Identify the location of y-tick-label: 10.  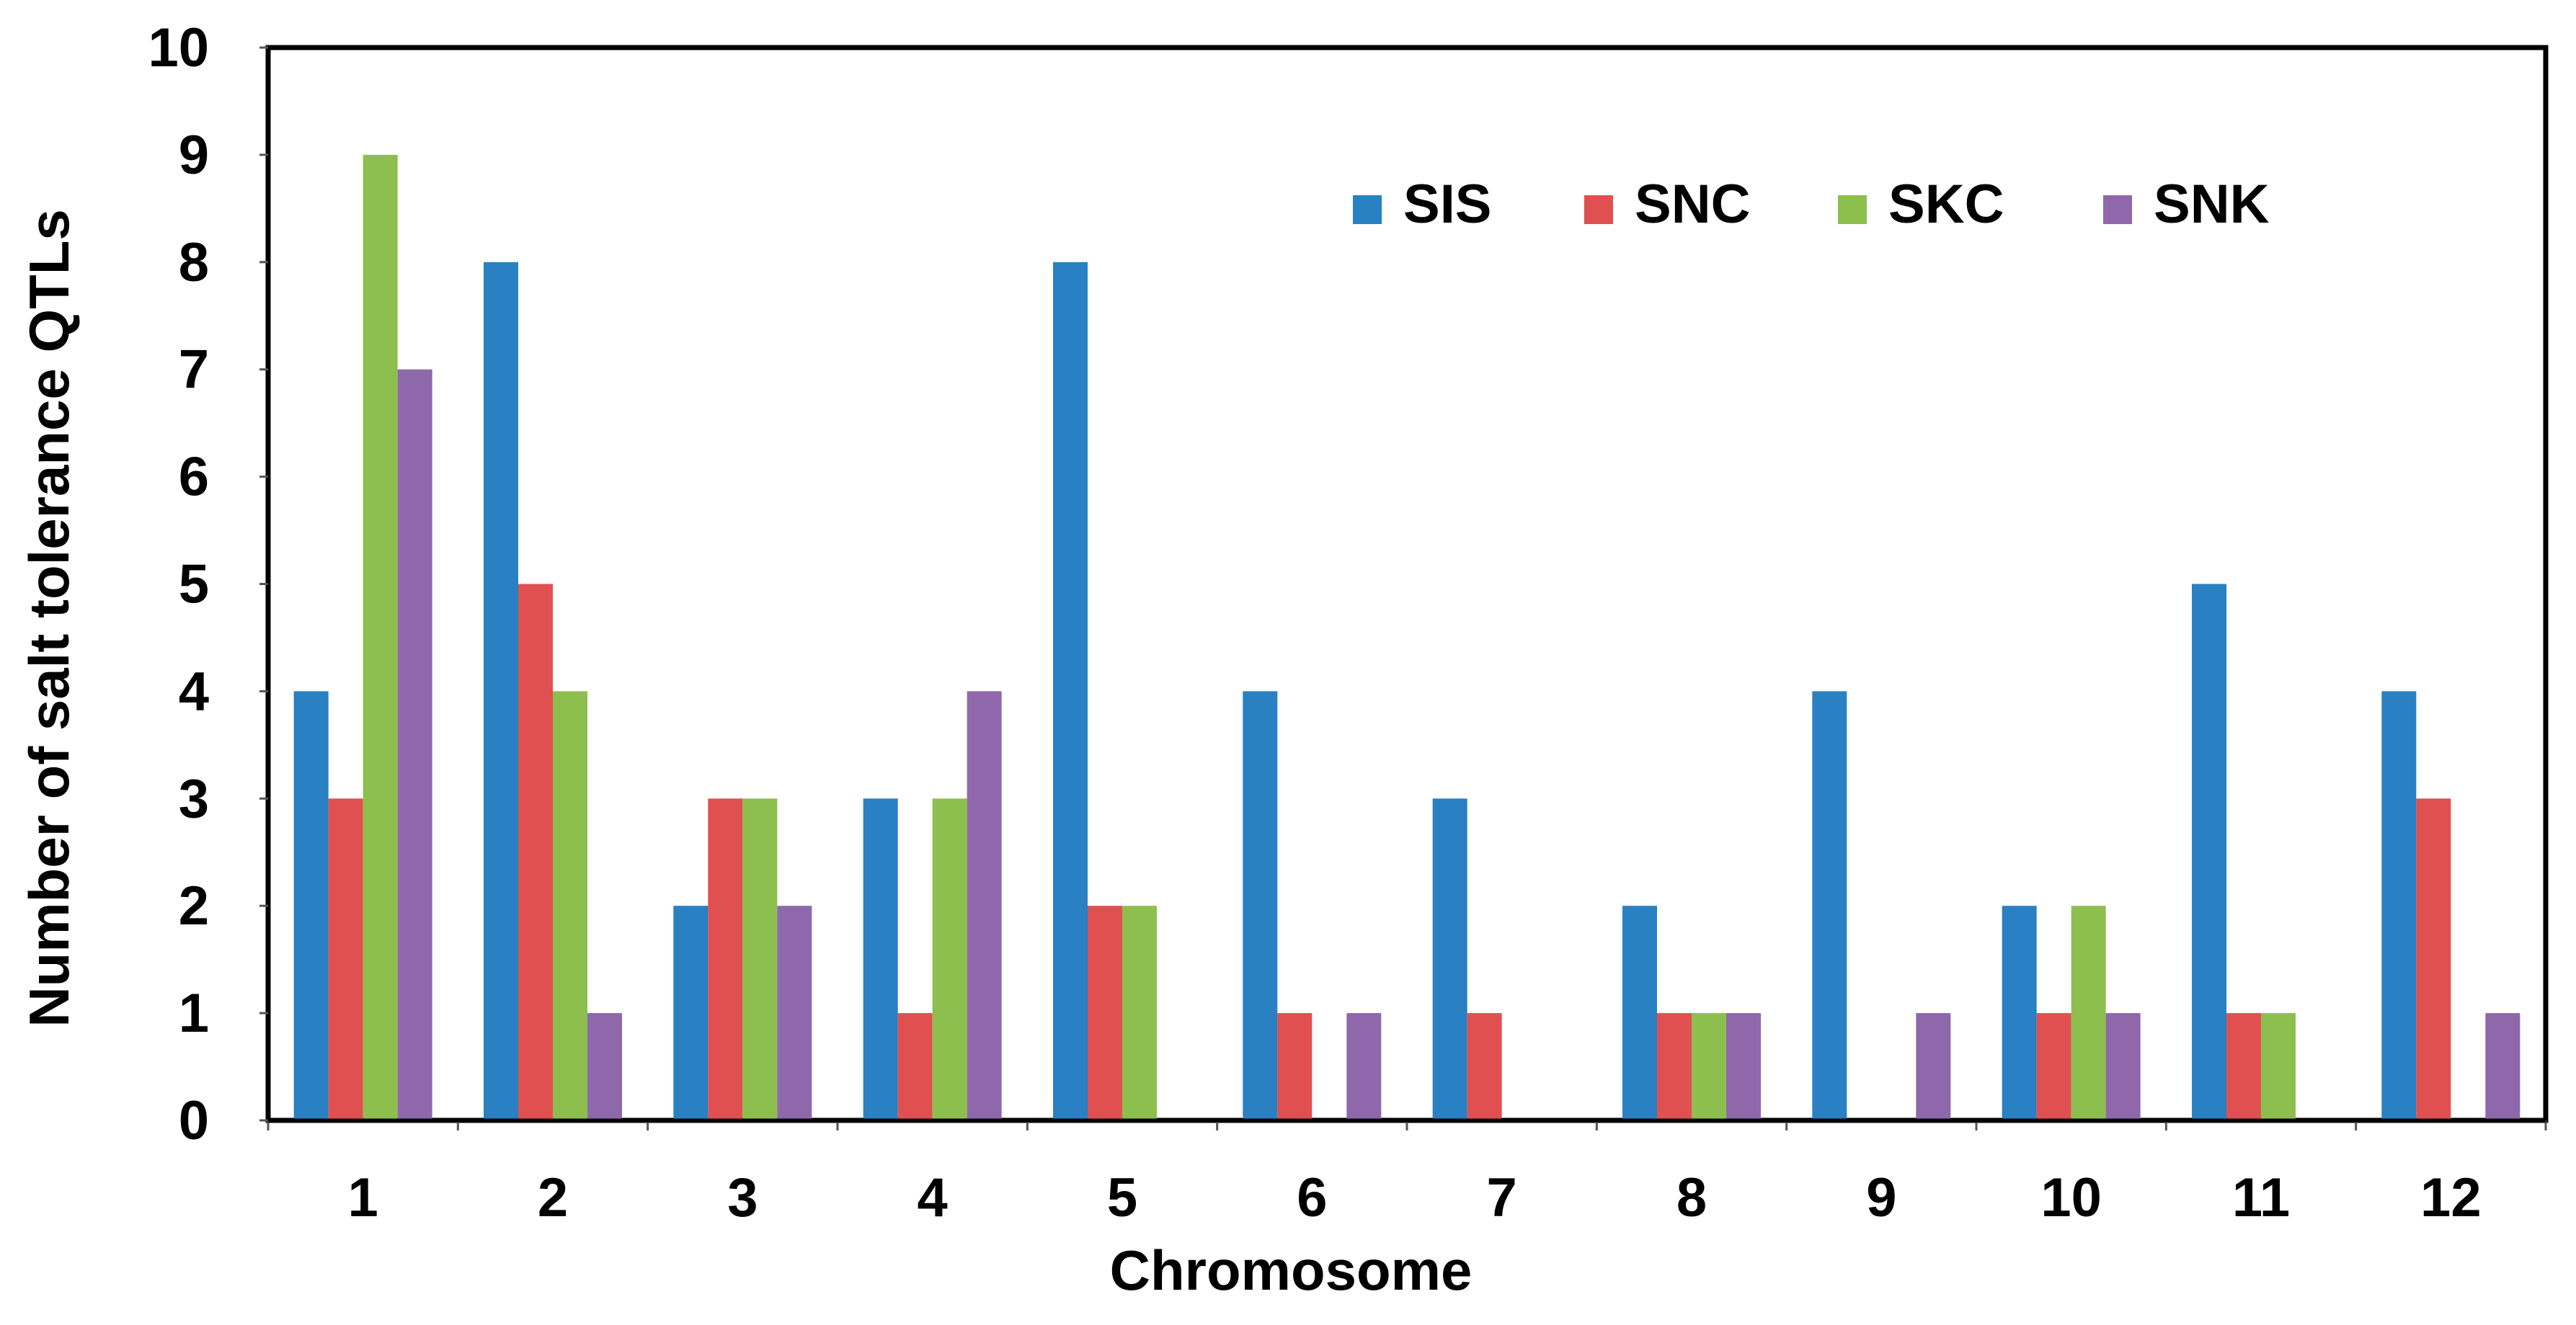
(178, 48).